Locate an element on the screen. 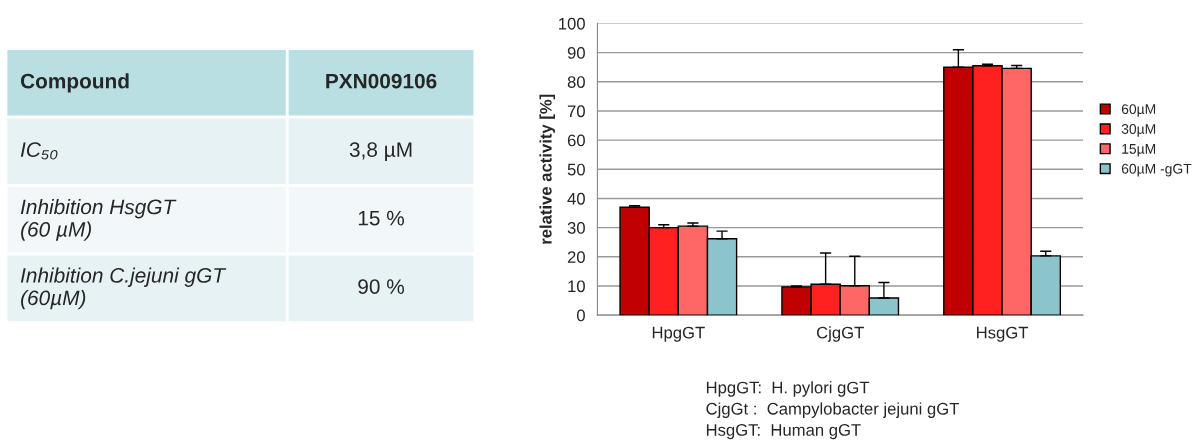 This screenshot has height=442, width=1202. y-tick-label: 10 is located at coordinates (576, 286).